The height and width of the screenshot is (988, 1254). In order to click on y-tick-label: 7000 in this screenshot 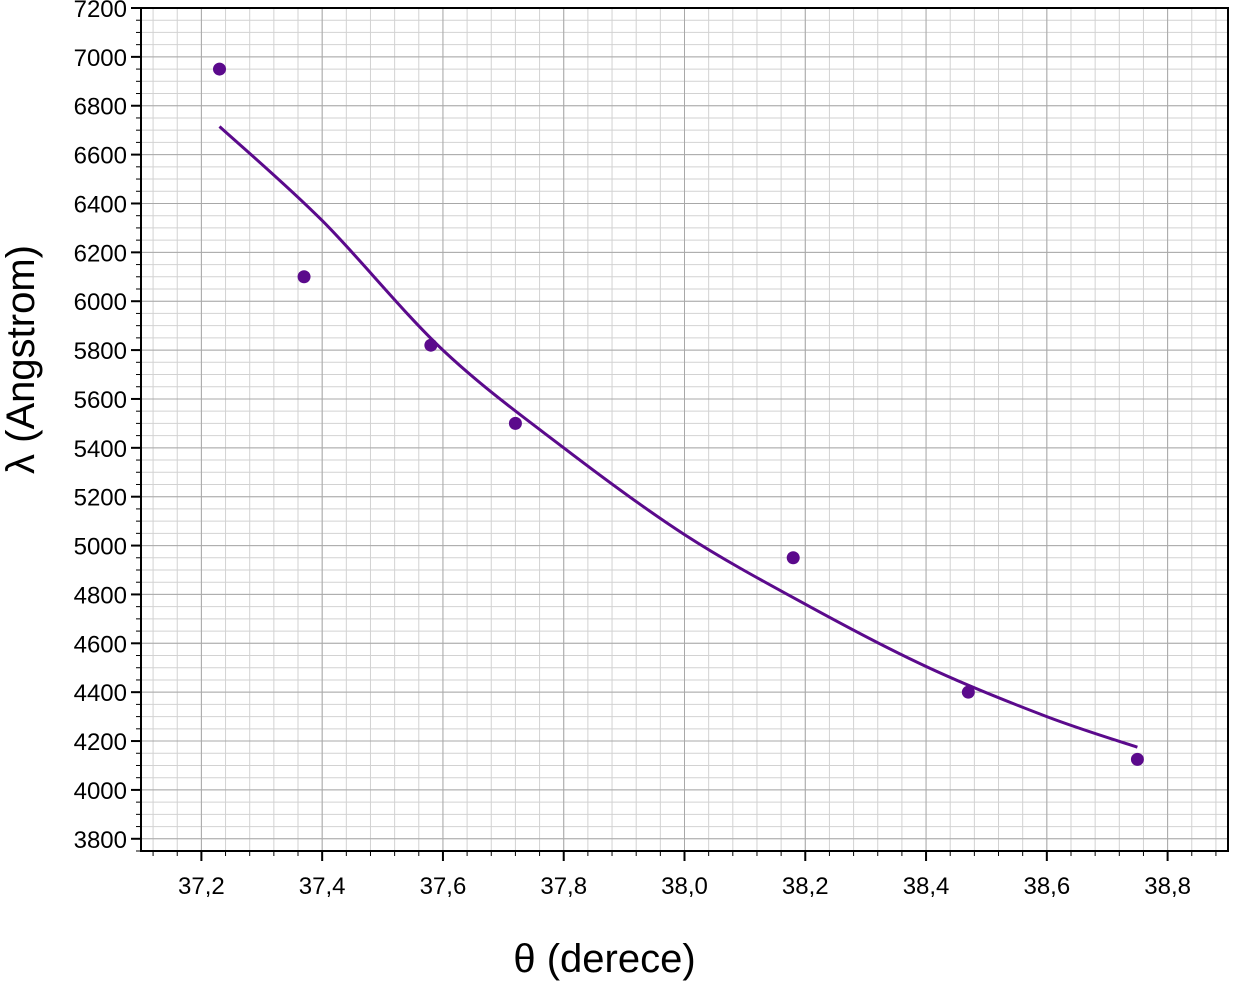, I will do `click(100, 58)`.